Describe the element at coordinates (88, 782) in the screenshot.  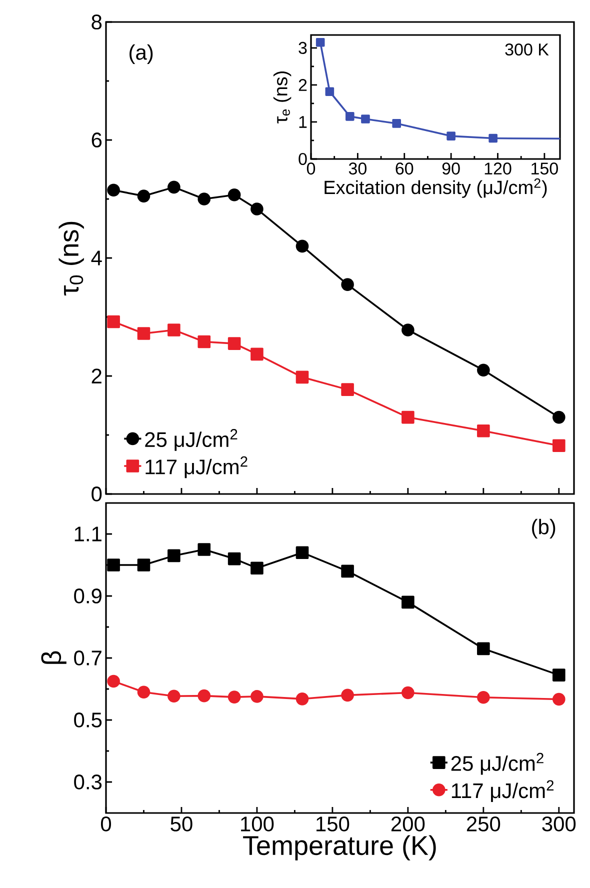
I see `y-tick-label: 0.3` at that location.